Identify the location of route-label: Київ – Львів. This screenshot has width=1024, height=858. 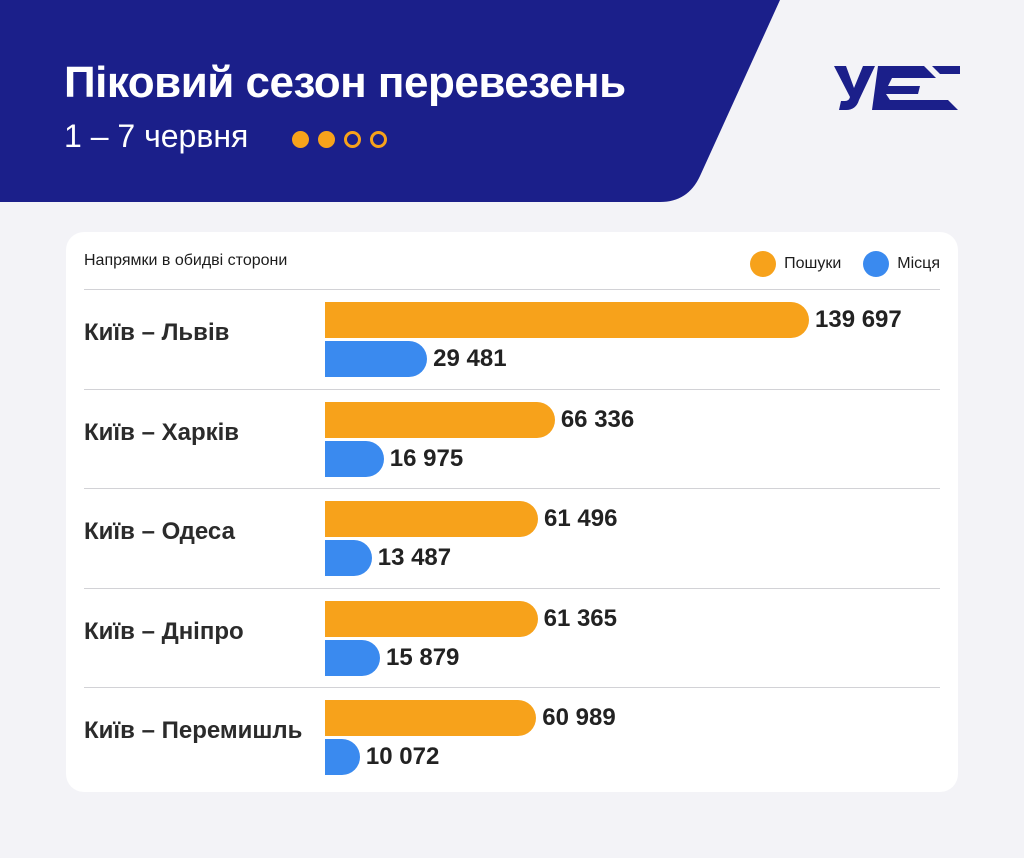
(157, 332).